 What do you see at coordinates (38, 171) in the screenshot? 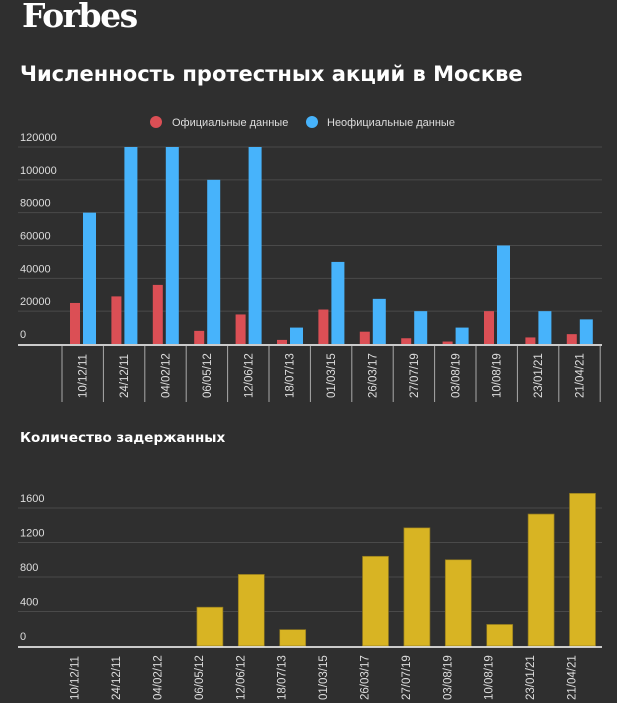
I see `y-tick-label: 100000` at bounding box center [38, 171].